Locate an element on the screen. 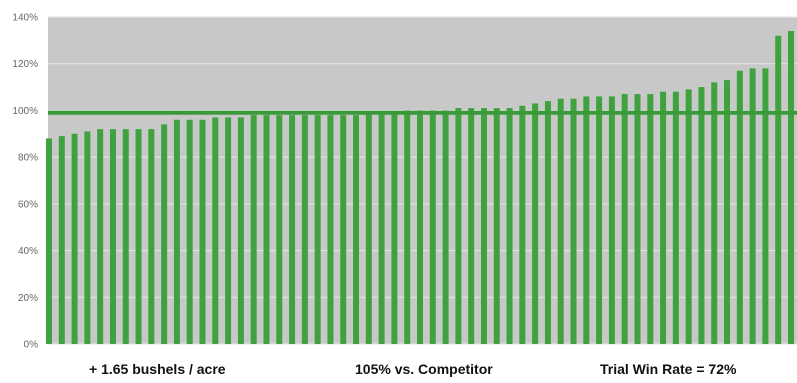 The width and height of the screenshot is (797, 383). y-tick-label: 20% is located at coordinates (28, 298).